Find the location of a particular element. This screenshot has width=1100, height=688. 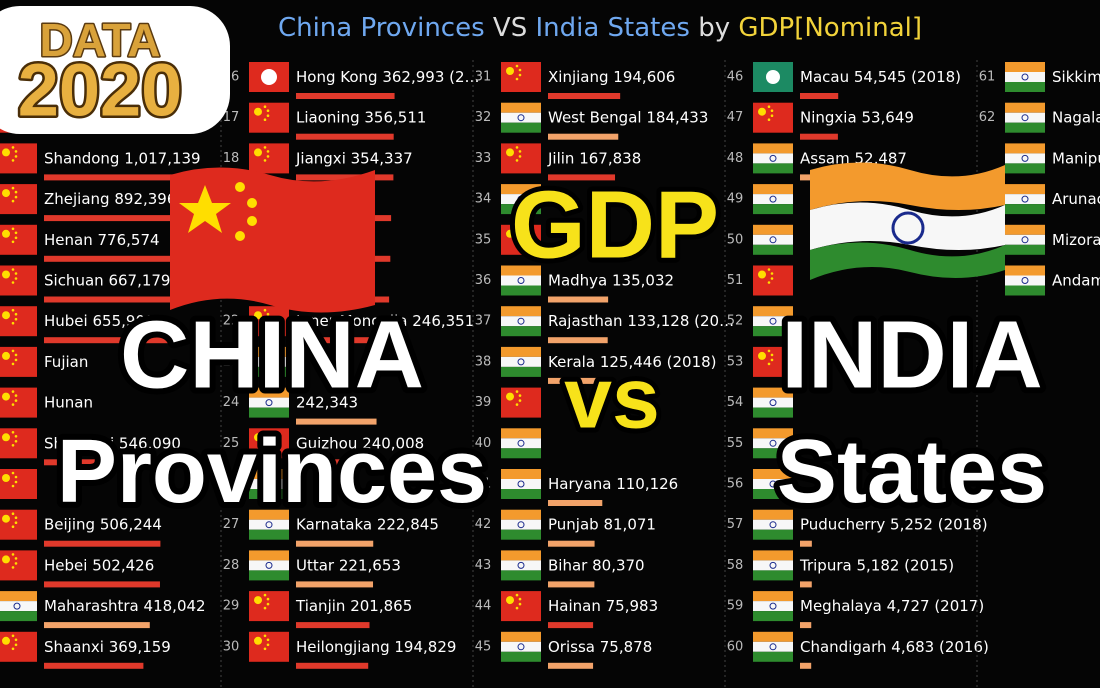

value-label: 75,983 is located at coordinates (632, 606).